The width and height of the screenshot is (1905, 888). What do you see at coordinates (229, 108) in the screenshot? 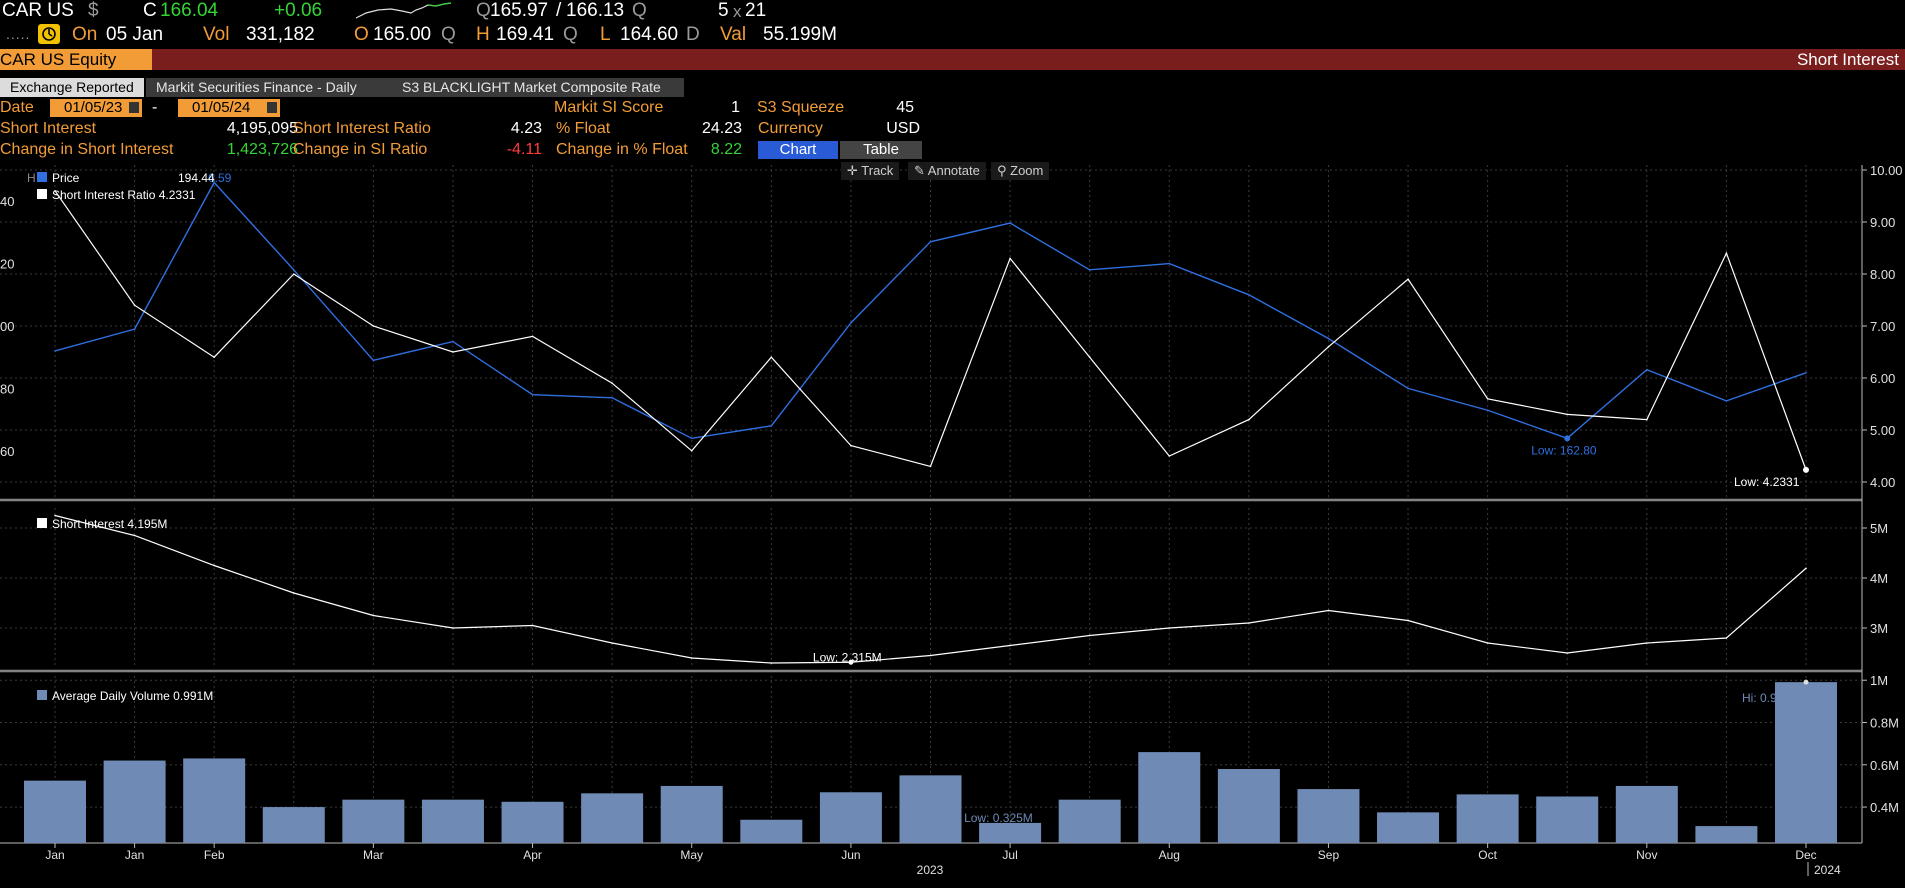
I see `date-to-input: 01/05/24` at bounding box center [229, 108].